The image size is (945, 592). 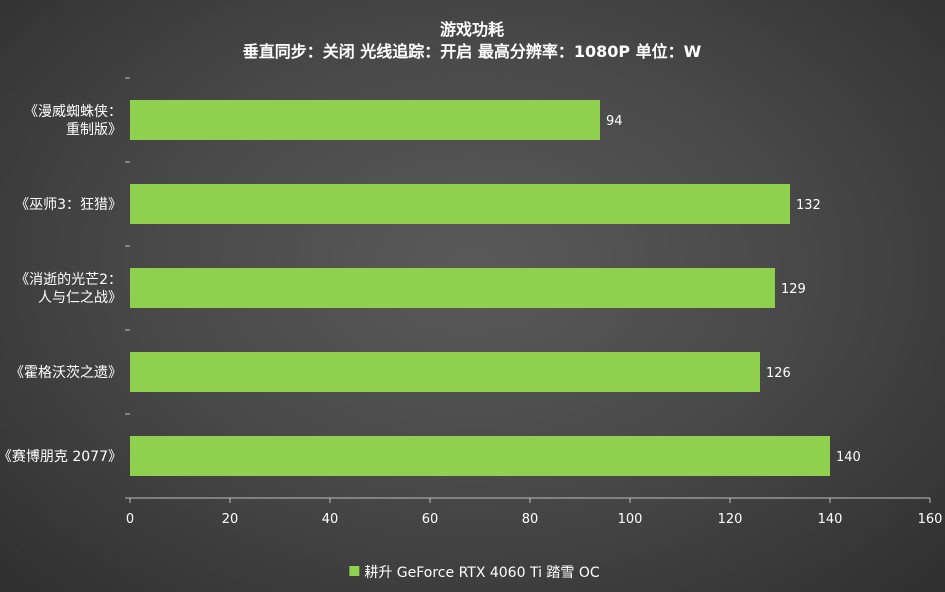 I want to click on bar-value-label: 126, so click(x=778, y=373).